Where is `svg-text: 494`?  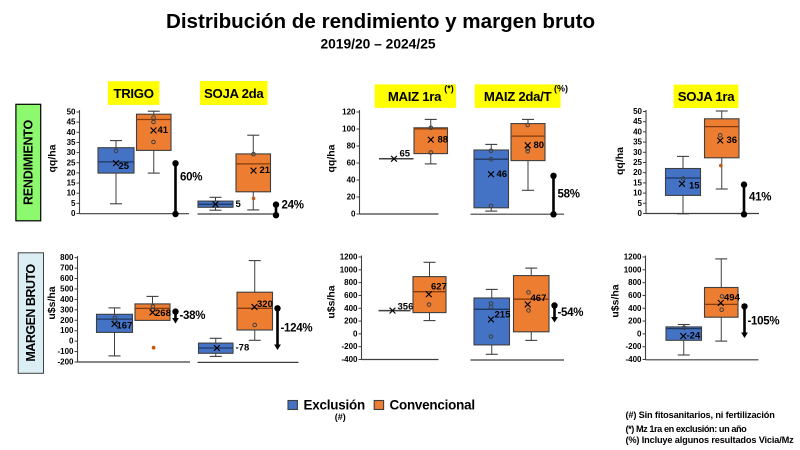 svg-text: 494 is located at coordinates (732, 297).